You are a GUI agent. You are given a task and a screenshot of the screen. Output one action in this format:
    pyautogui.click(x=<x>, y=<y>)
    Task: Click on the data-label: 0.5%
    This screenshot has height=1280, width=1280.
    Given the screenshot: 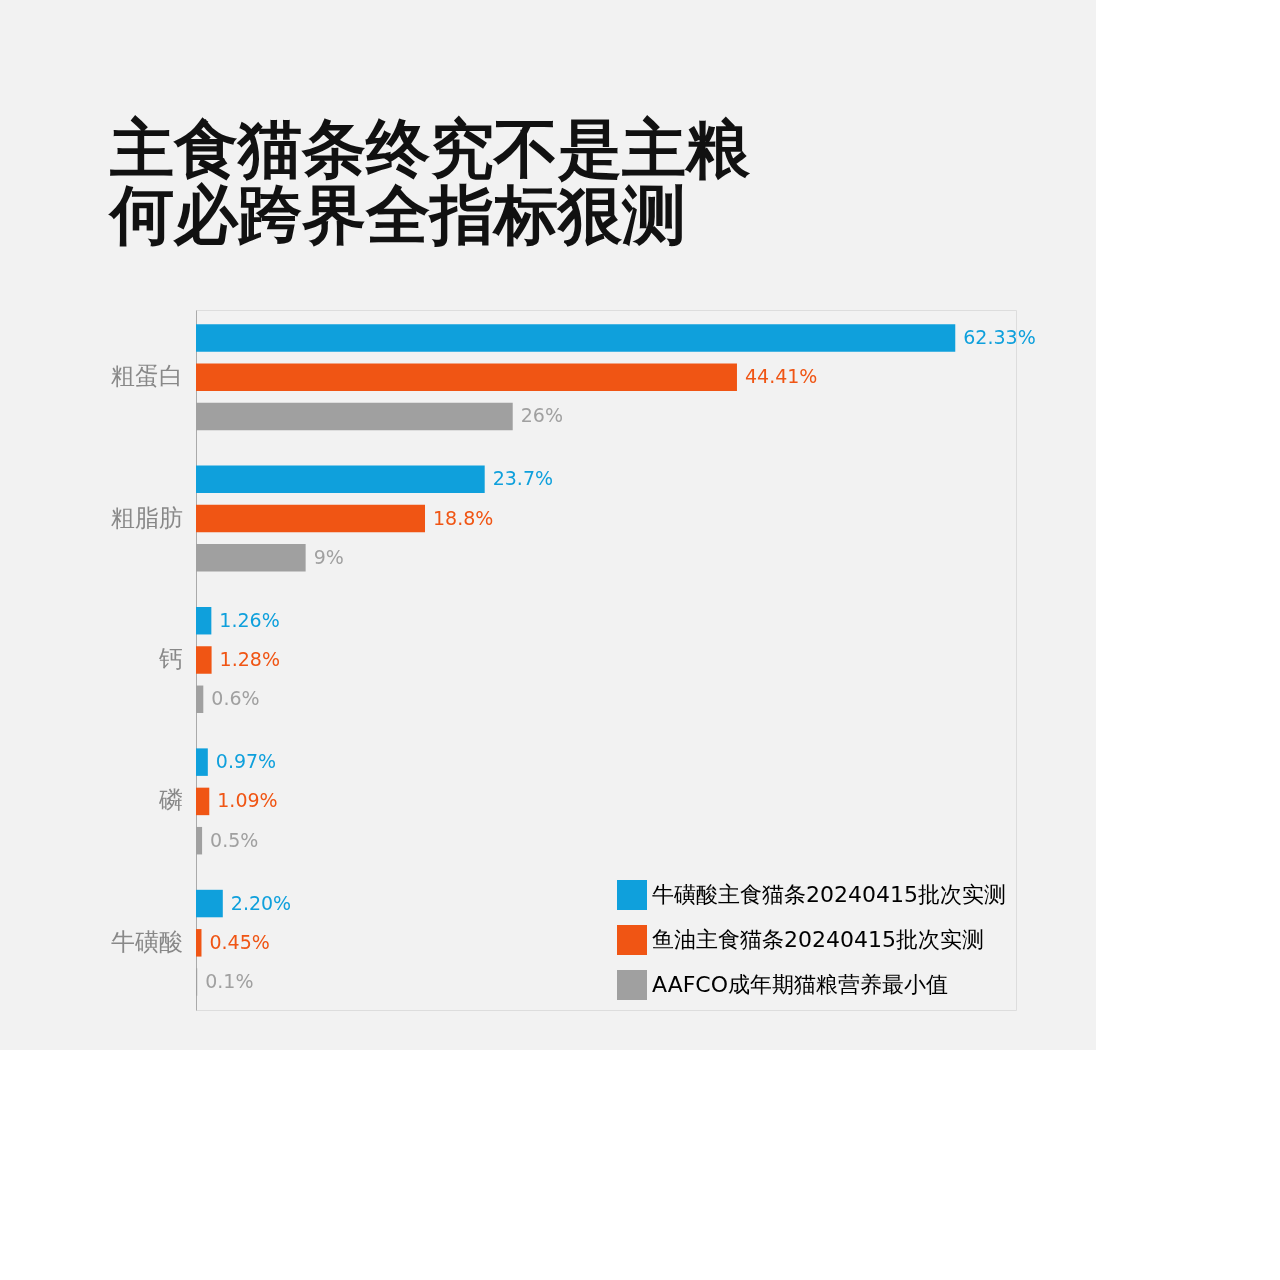 What is the action you would take?
    pyautogui.click(x=234, y=839)
    